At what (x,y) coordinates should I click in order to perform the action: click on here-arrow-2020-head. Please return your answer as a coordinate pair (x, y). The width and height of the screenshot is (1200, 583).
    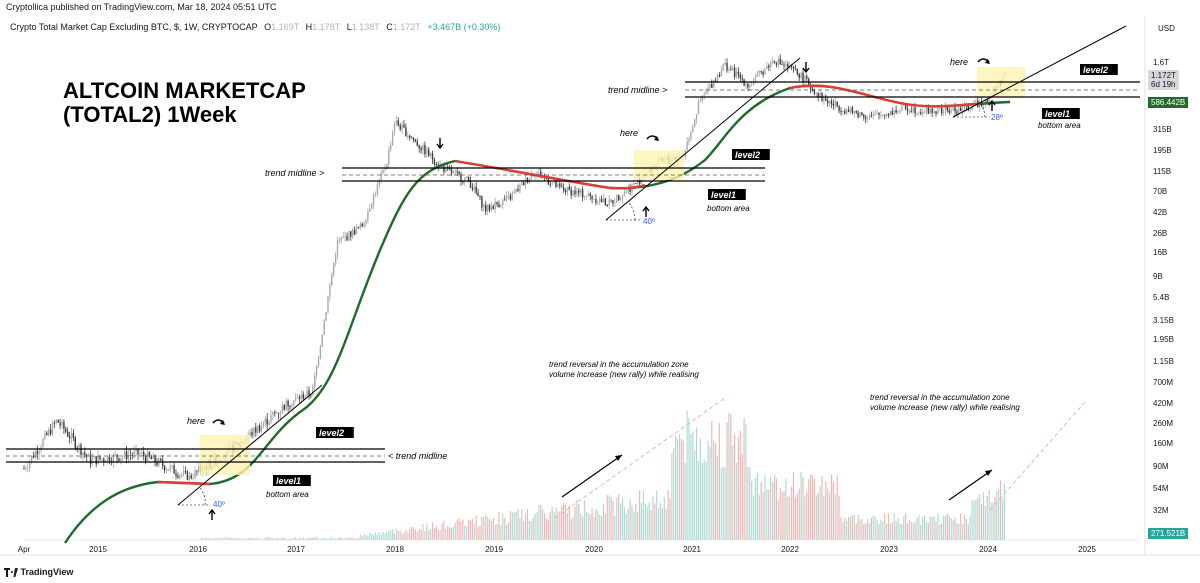
    Looking at the image, I should click on (656, 138).